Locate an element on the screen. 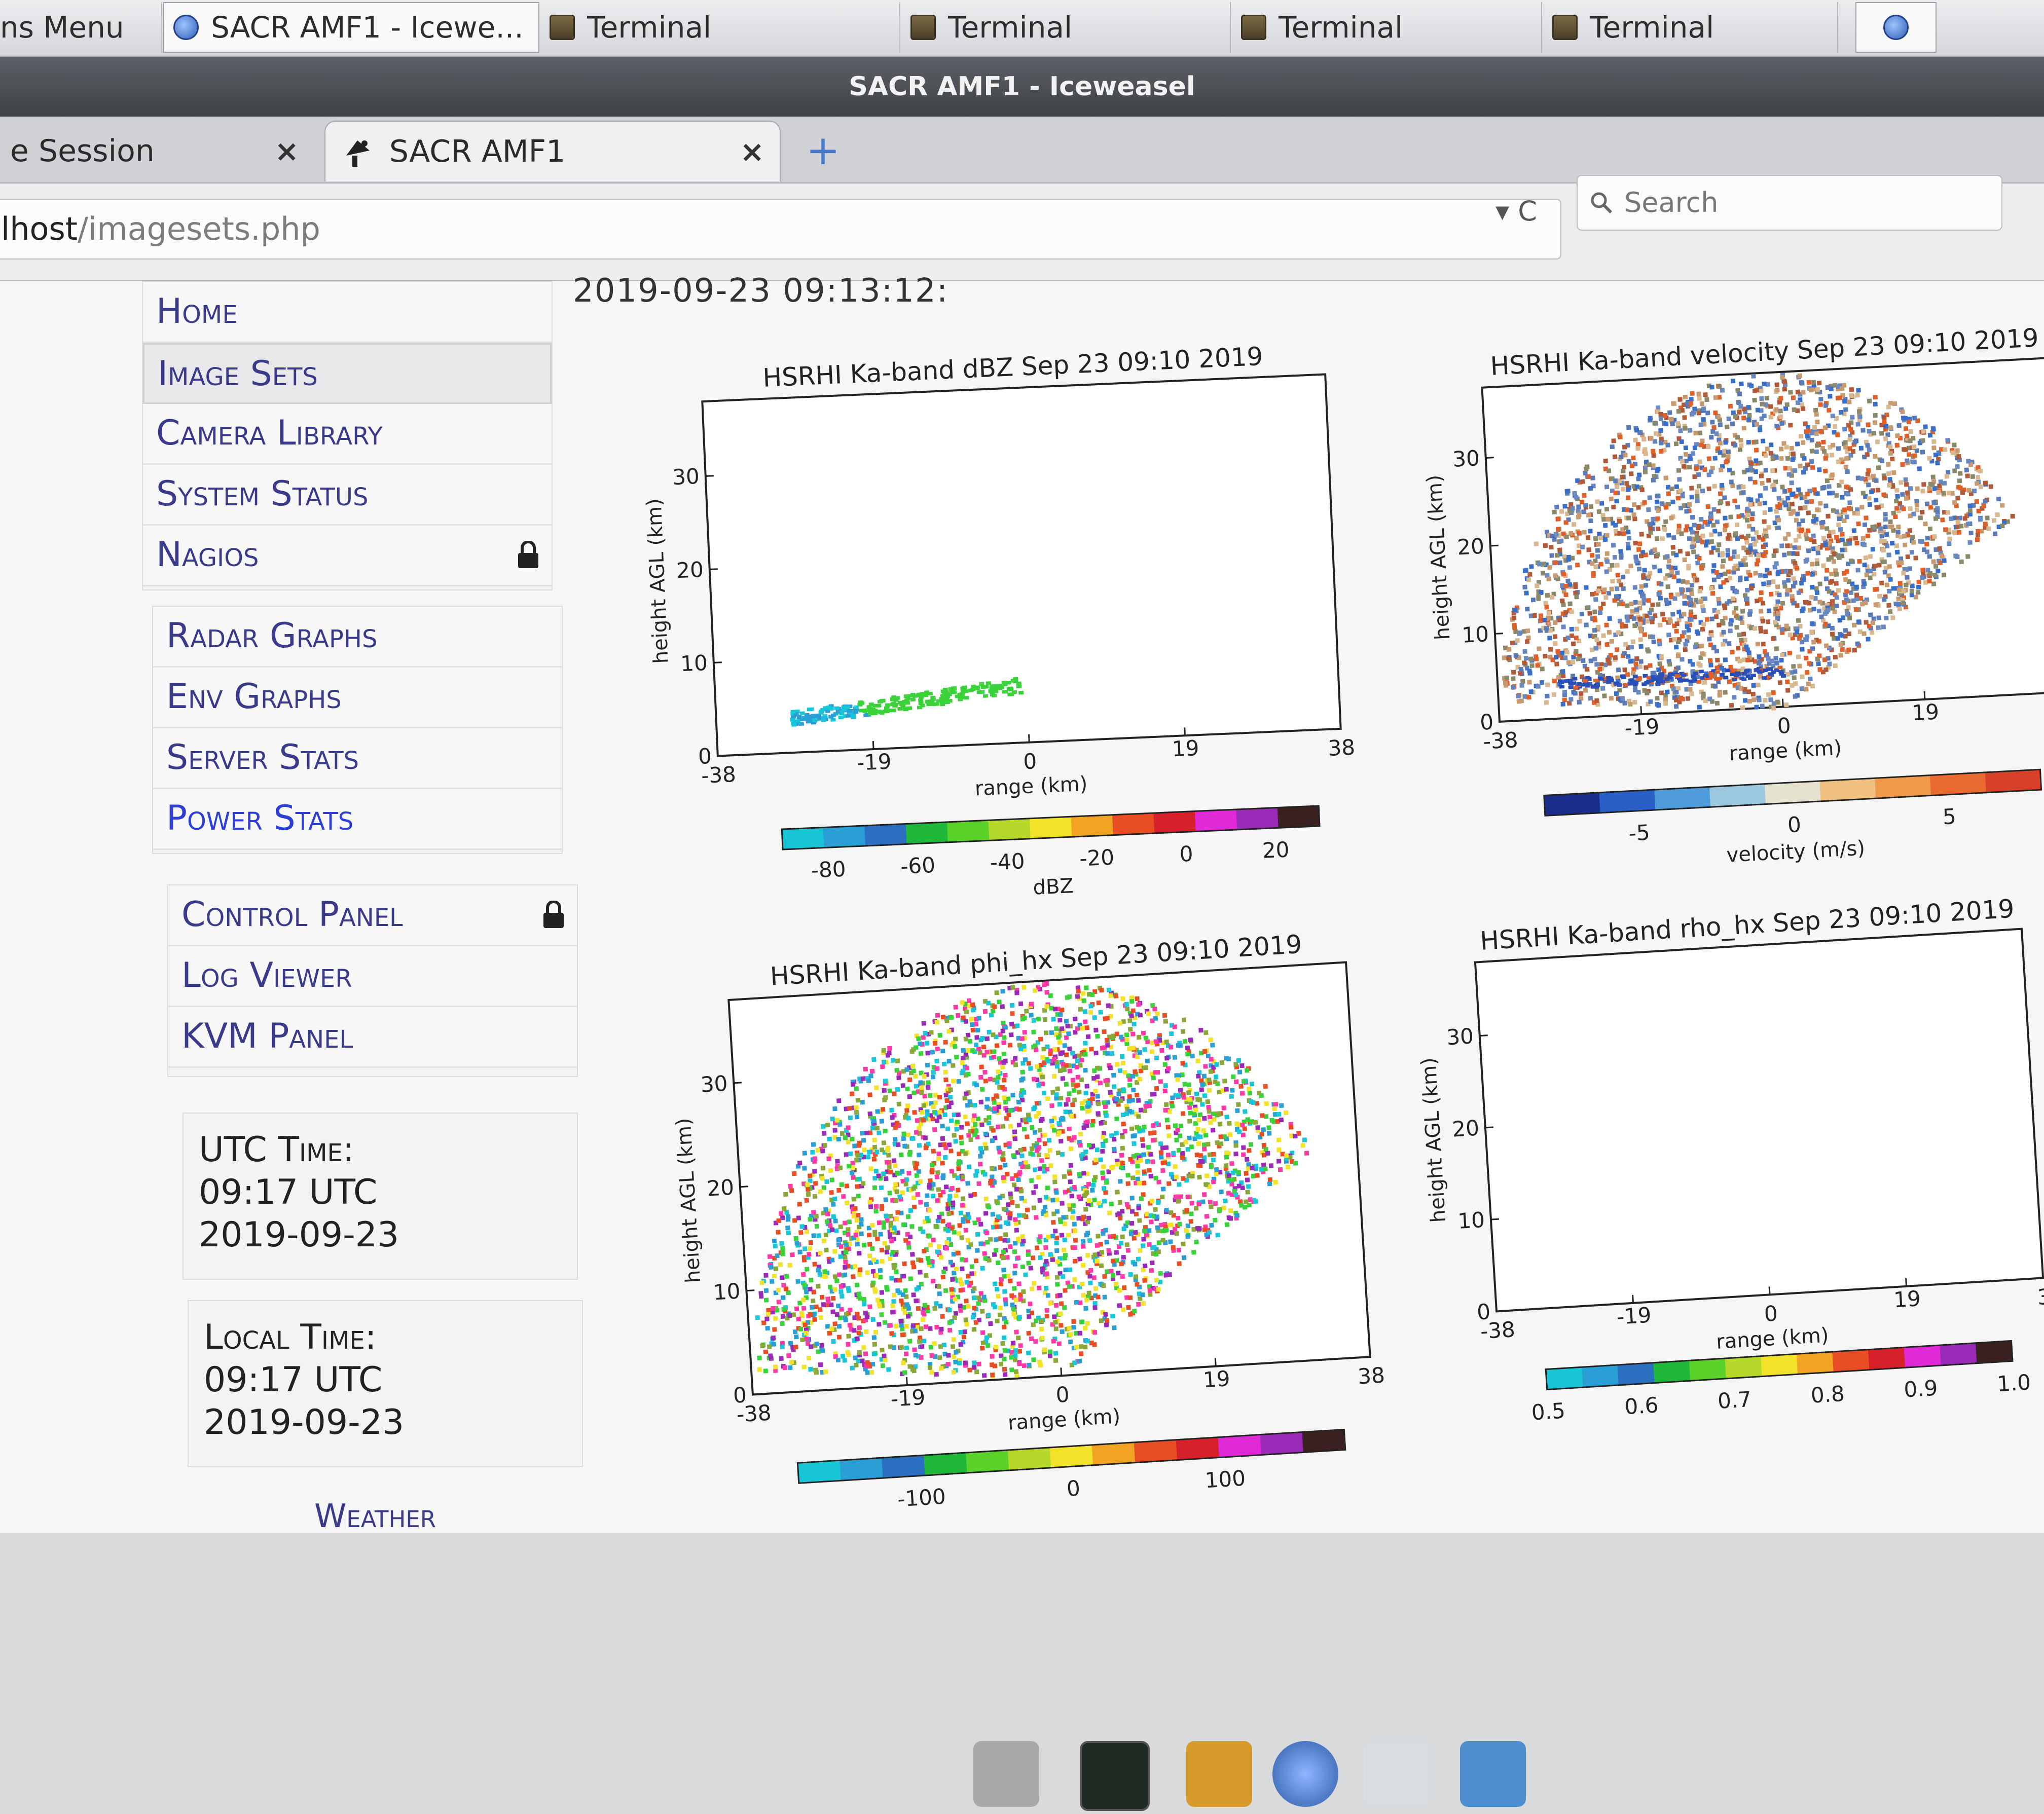 The height and width of the screenshot is (1814, 2044). menu-item-env-graphs: Env Graphs is located at coordinates (357, 698).